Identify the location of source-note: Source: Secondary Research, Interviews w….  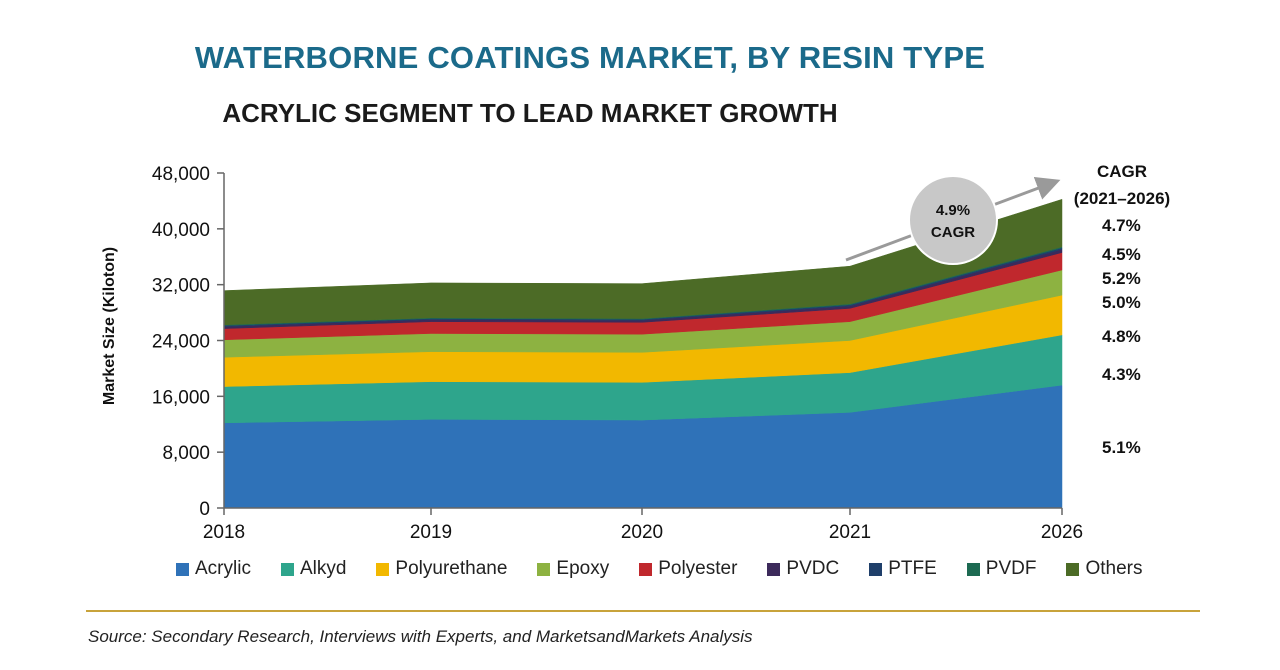
(420, 636).